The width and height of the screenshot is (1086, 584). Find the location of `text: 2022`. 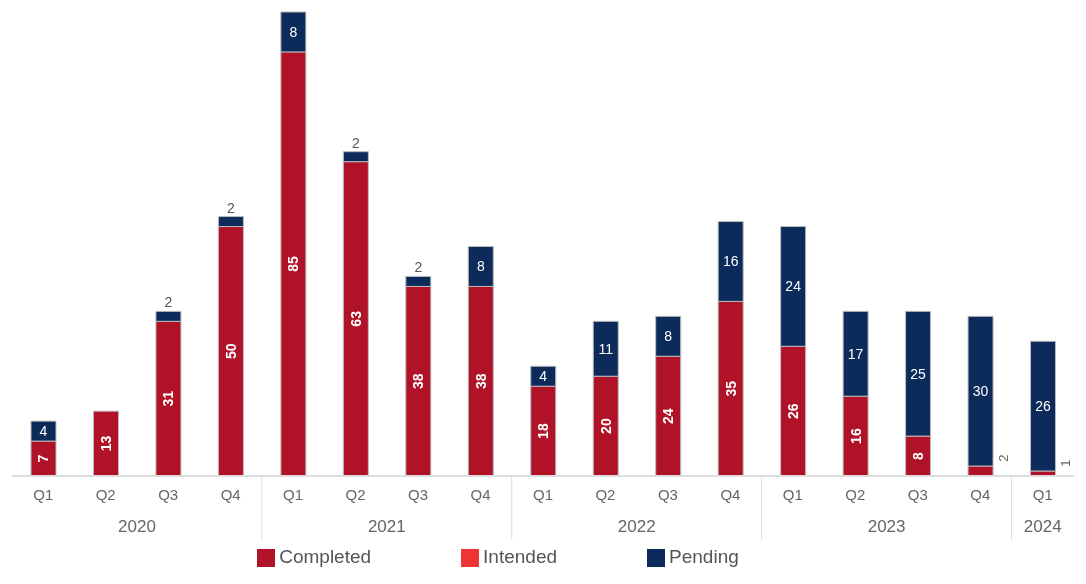

text: 2022 is located at coordinates (636, 526).